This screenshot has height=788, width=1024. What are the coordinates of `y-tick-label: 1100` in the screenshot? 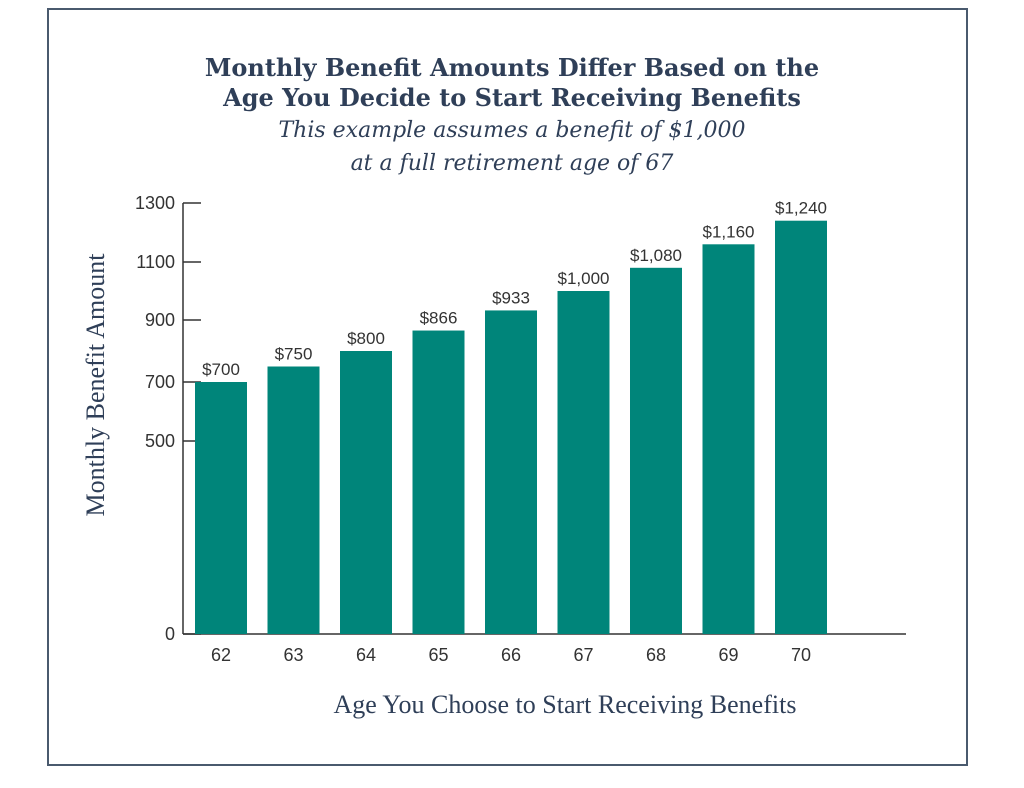 It's located at (155, 262).